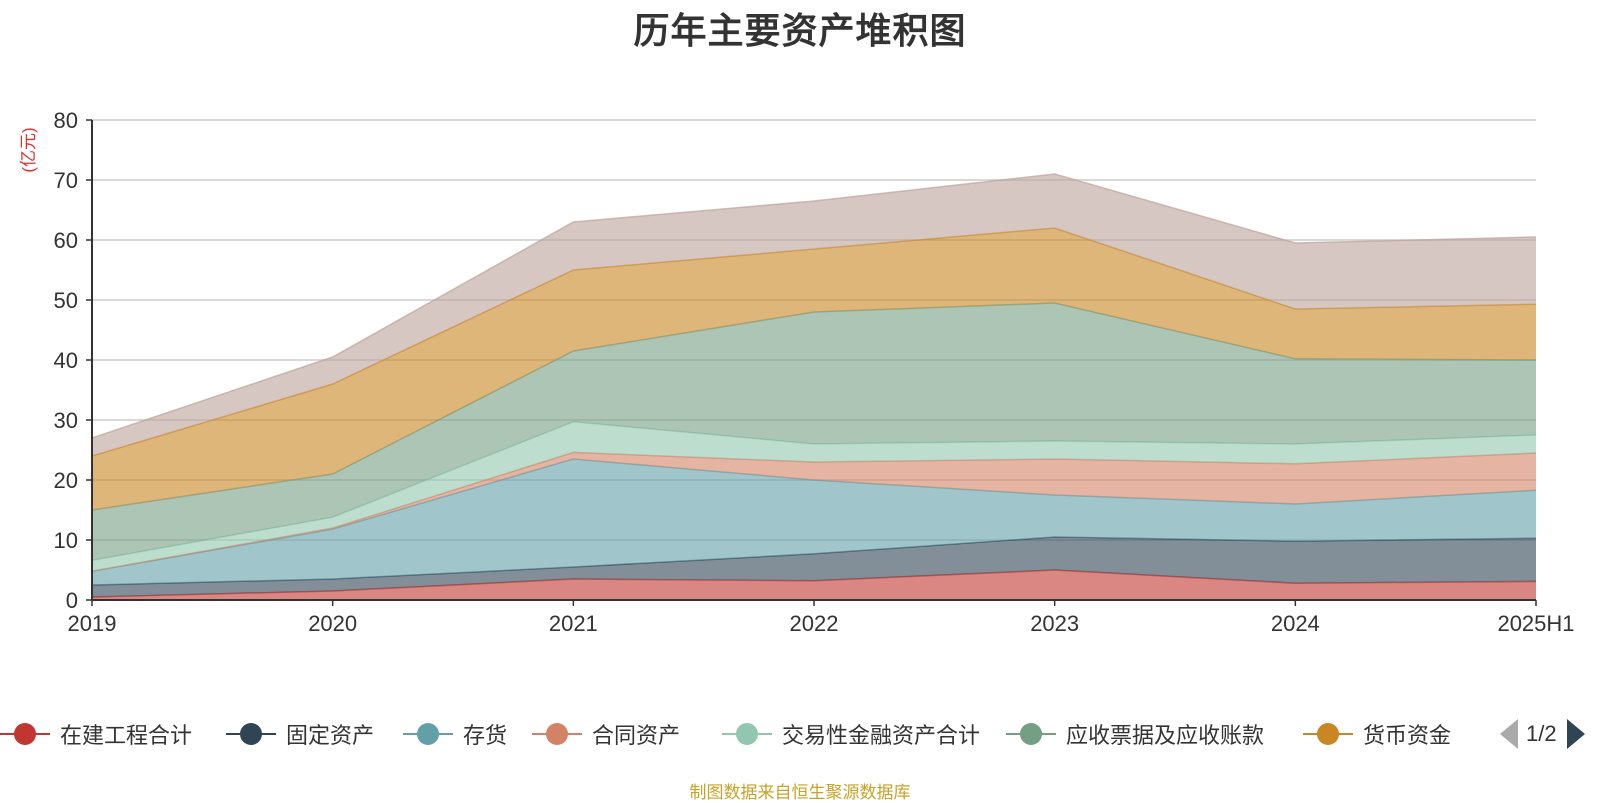  What do you see at coordinates (330, 735) in the screenshot?
I see `legend-label: 固定资产` at bounding box center [330, 735].